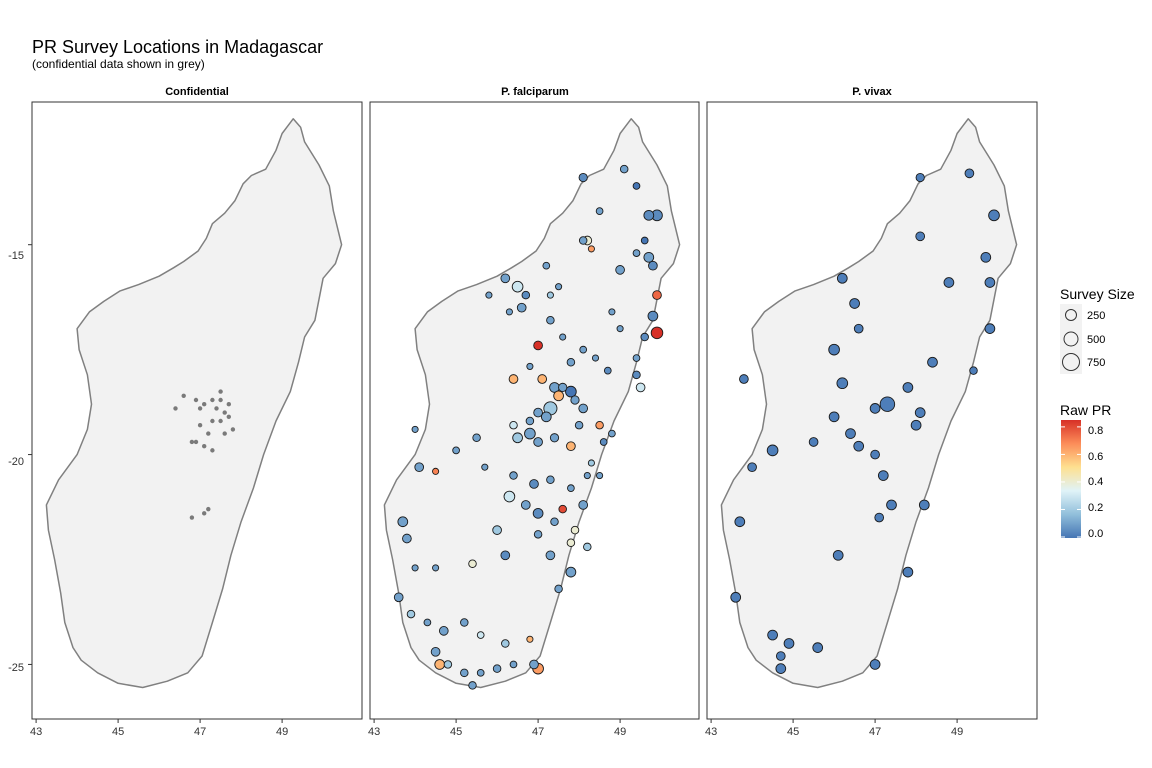 The width and height of the screenshot is (1152, 768). I want to click on x-tick-label: 45, so click(793, 732).